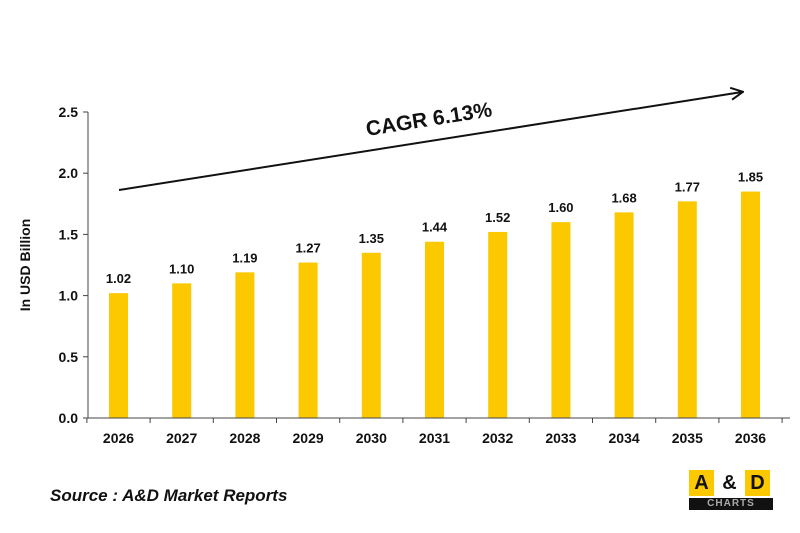  I want to click on bar-2033, so click(561, 320).